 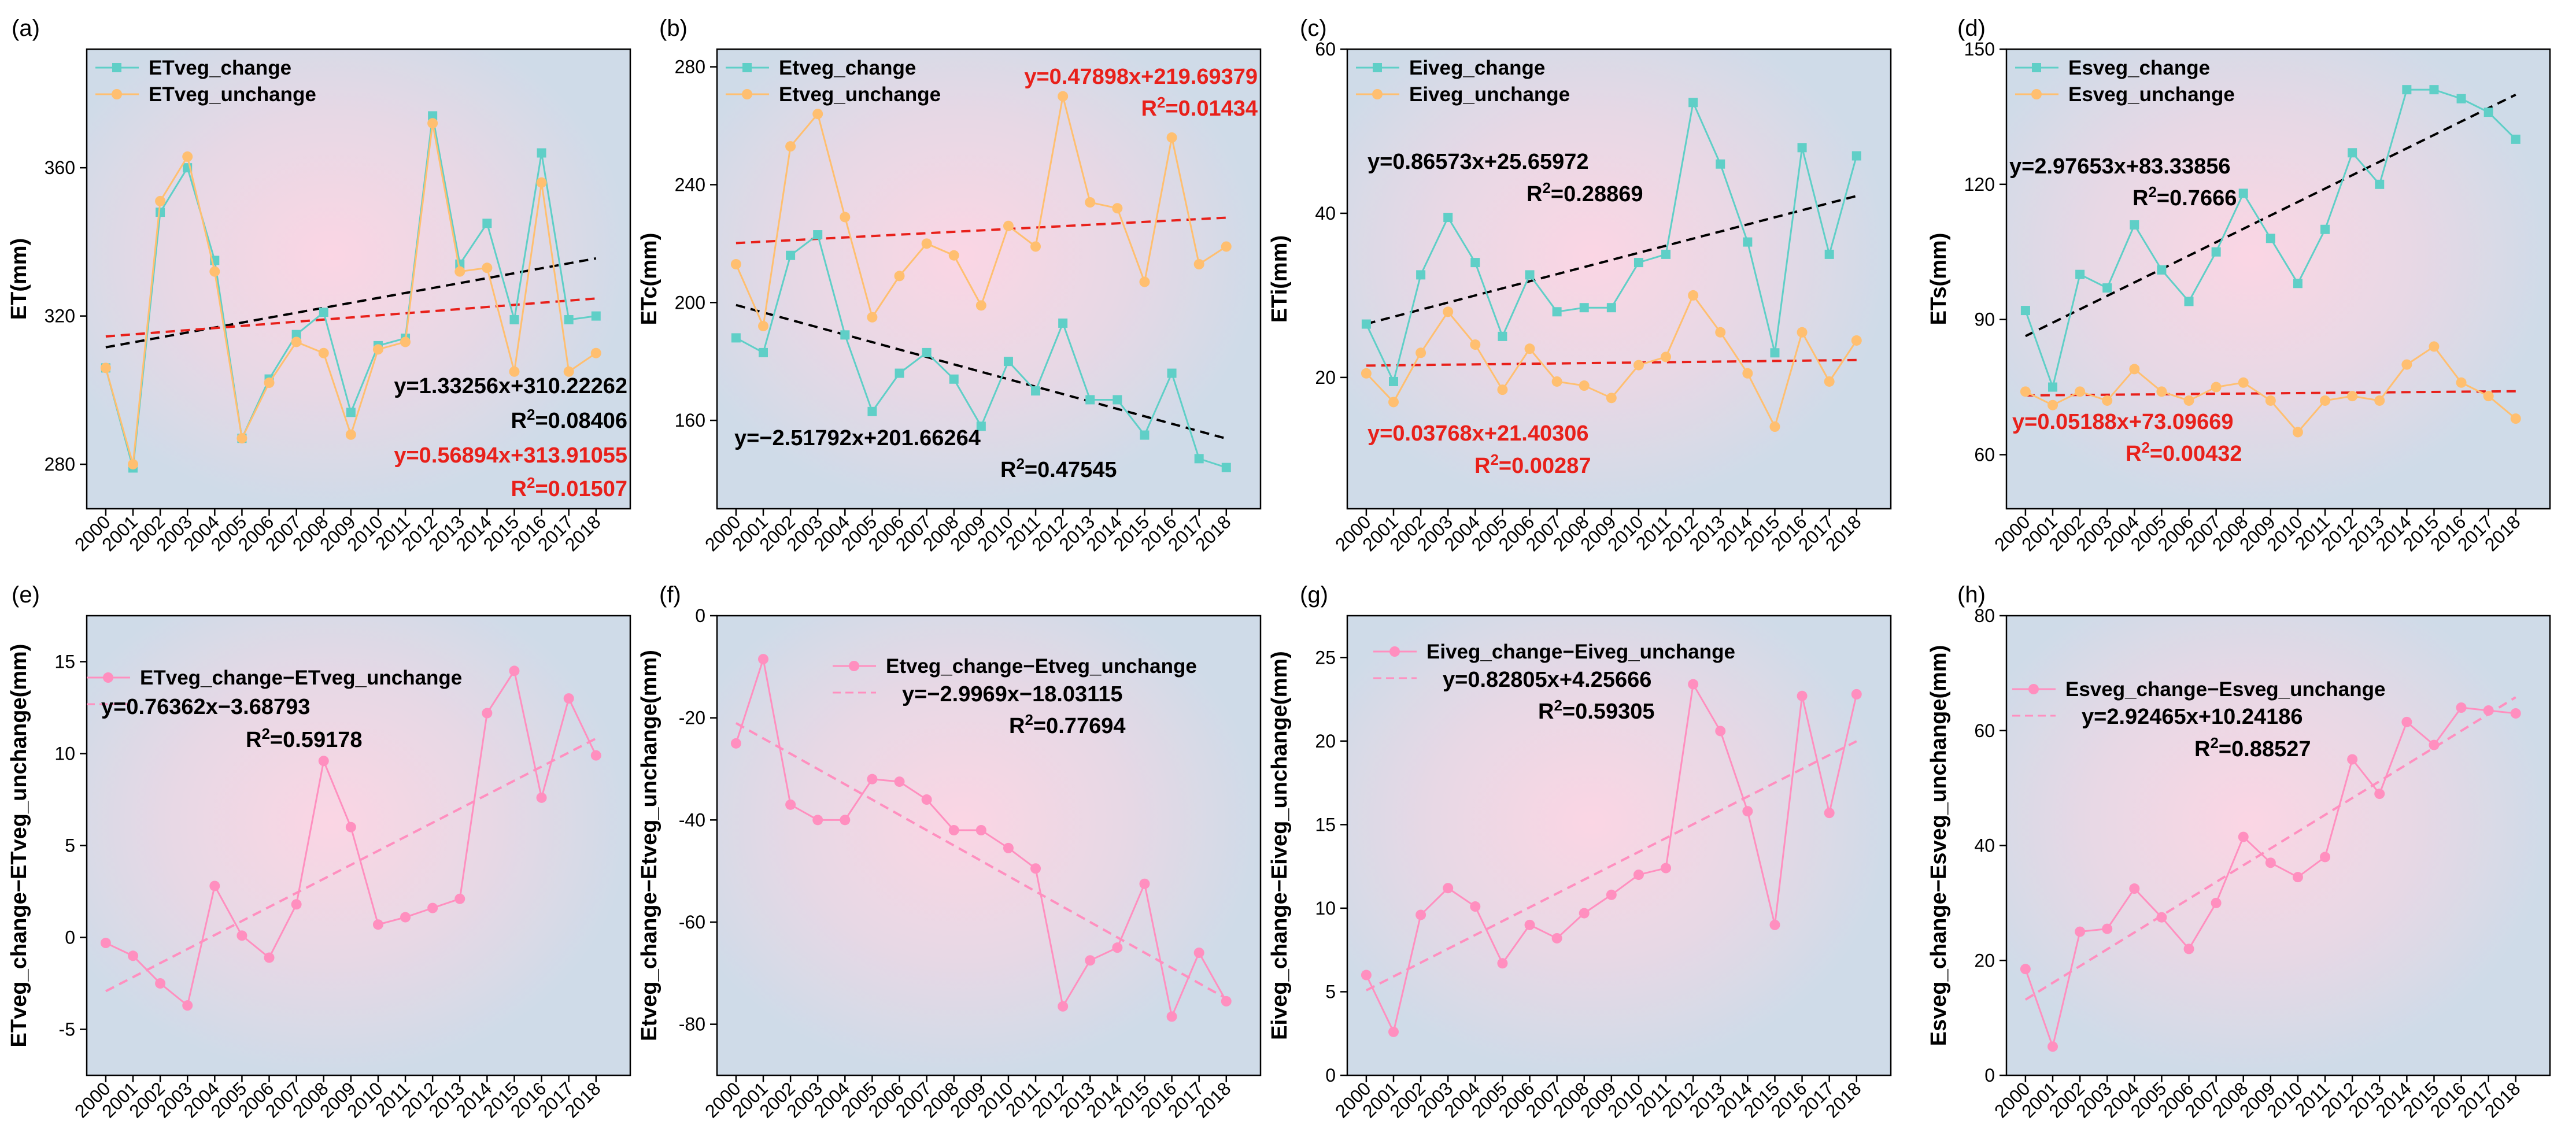 What do you see at coordinates (358, 279) in the screenshot?
I see `plot-background` at bounding box center [358, 279].